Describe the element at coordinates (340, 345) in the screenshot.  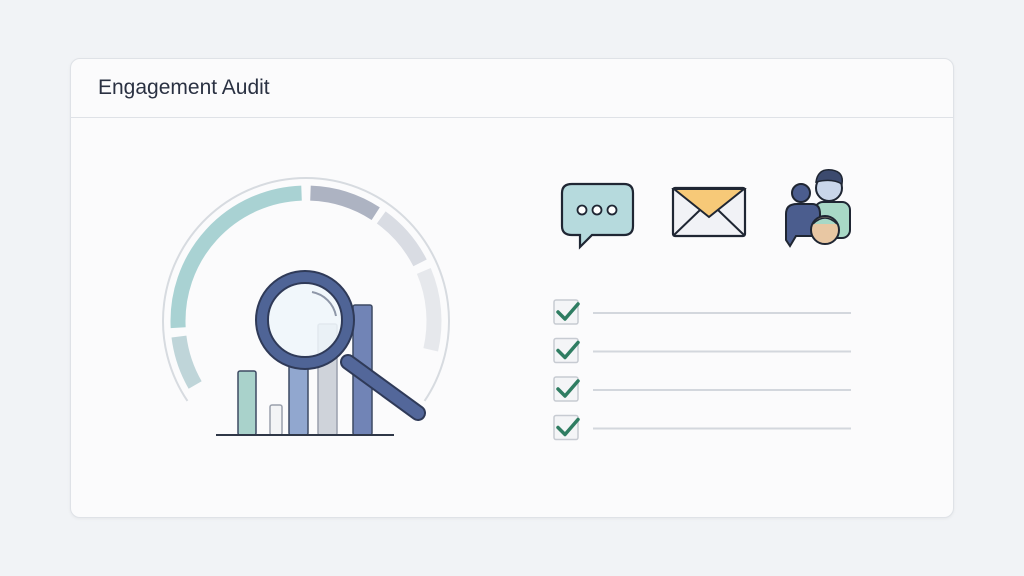
I see `magnifier-icon` at that location.